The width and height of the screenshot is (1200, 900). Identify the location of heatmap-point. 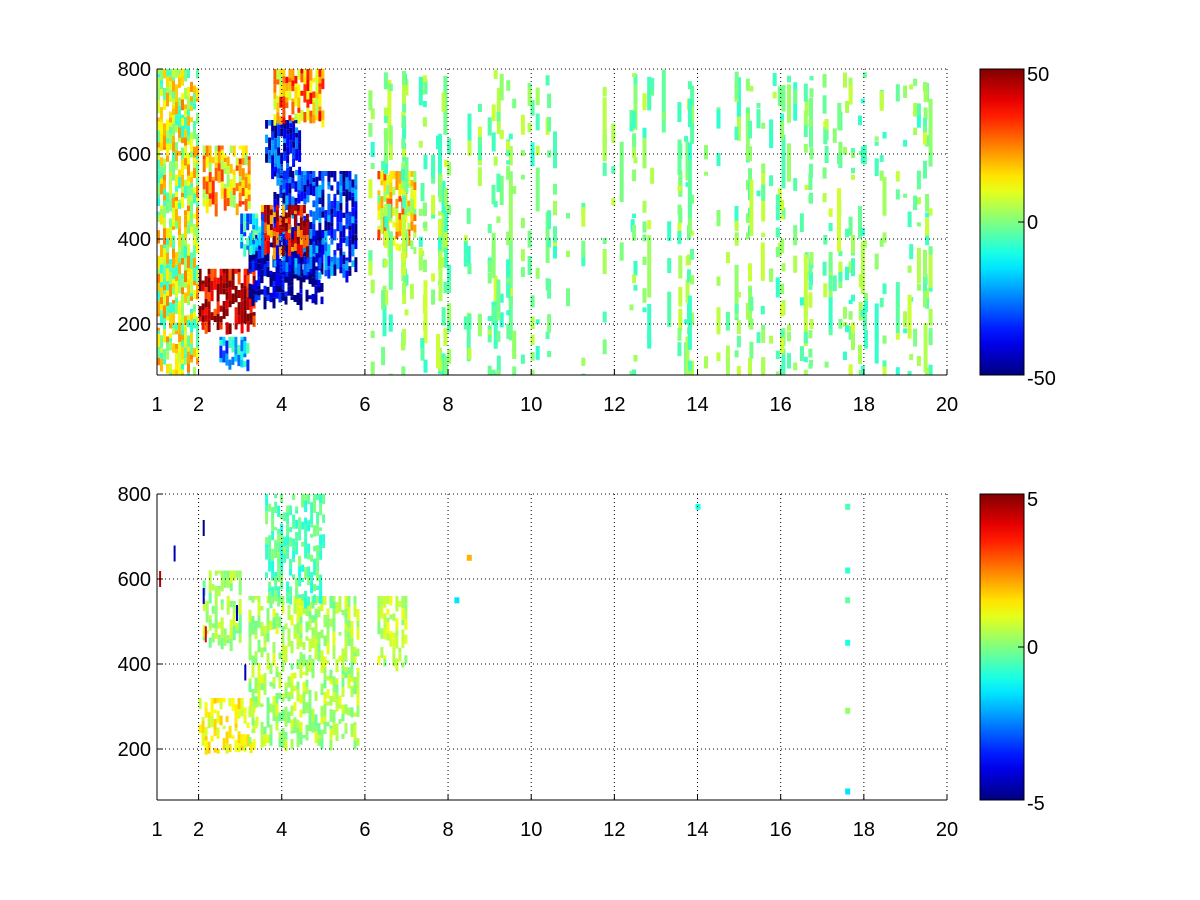
(457, 600).